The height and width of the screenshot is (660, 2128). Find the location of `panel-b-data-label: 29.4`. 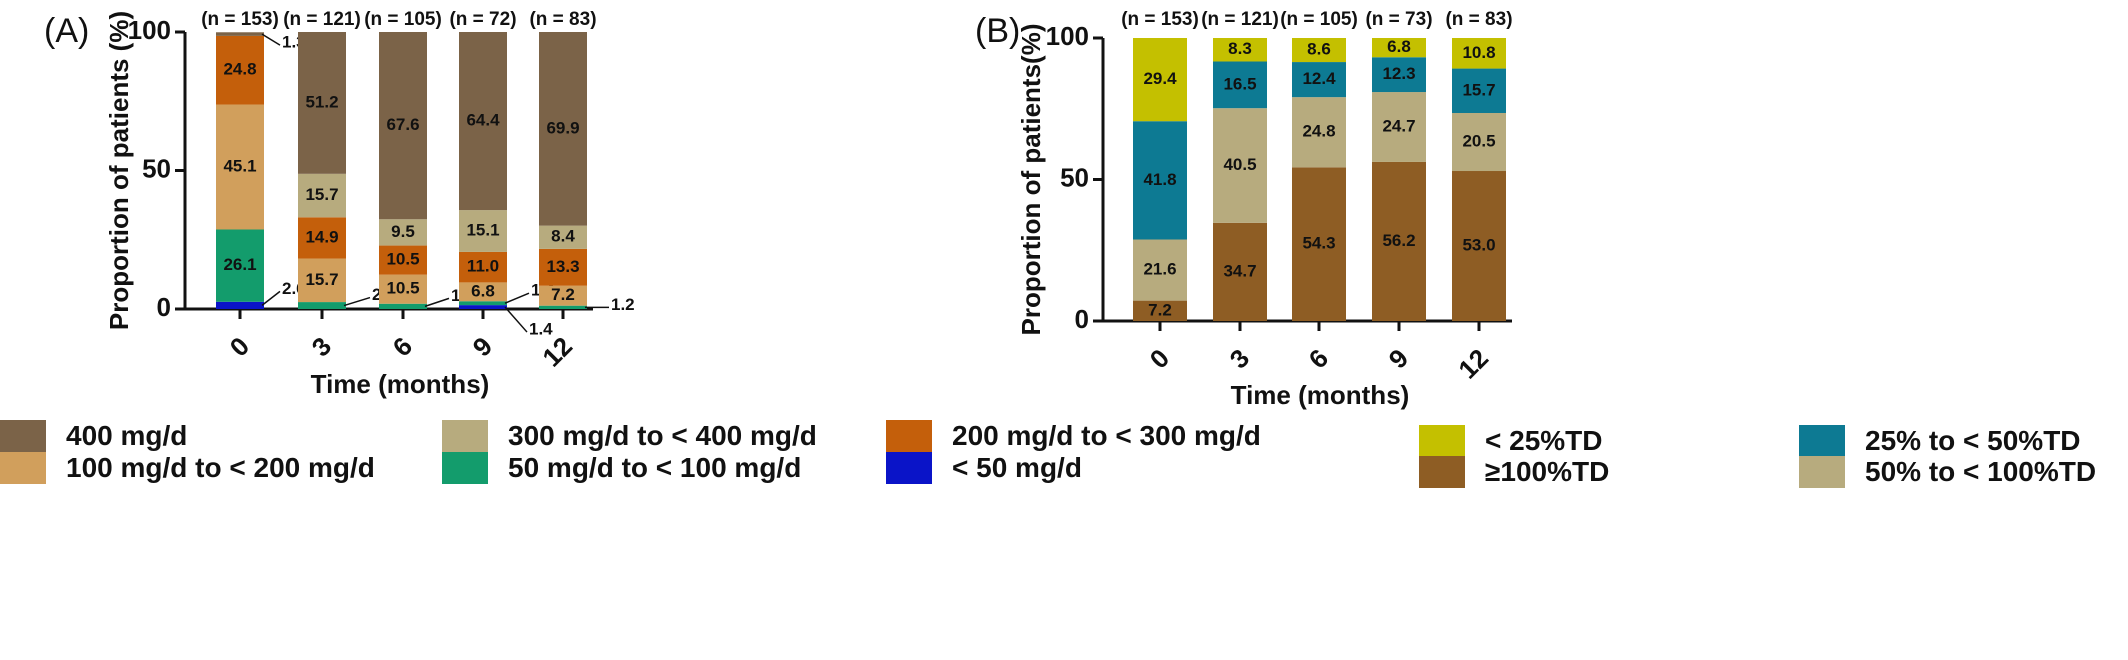

panel-b-data-label: 29.4 is located at coordinates (1160, 78).